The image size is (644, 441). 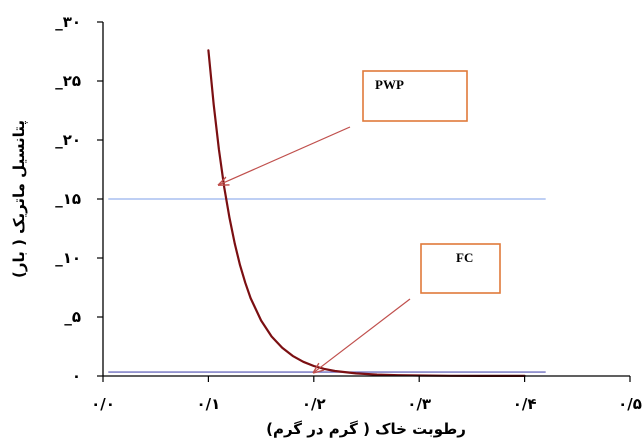 I want to click on y-axis-title: پتانسیل ماتریک ( بار), so click(x=19, y=199).